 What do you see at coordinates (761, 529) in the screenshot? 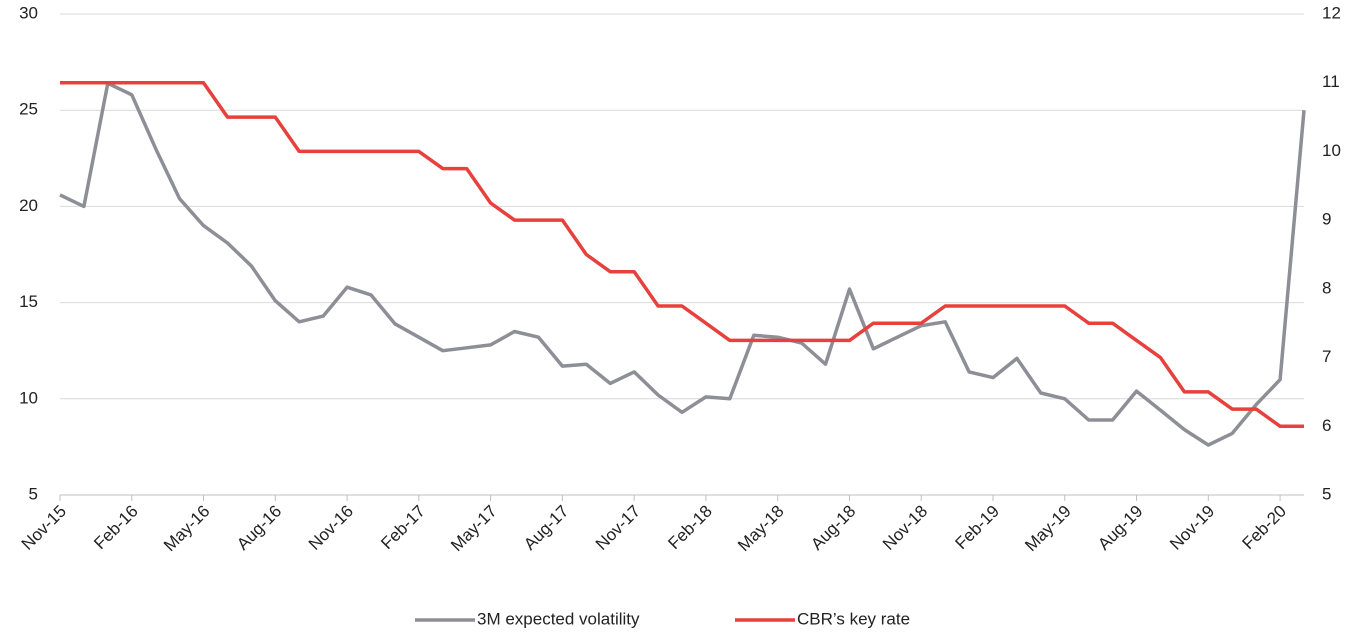
I see `x-tick-label: May-18` at bounding box center [761, 529].